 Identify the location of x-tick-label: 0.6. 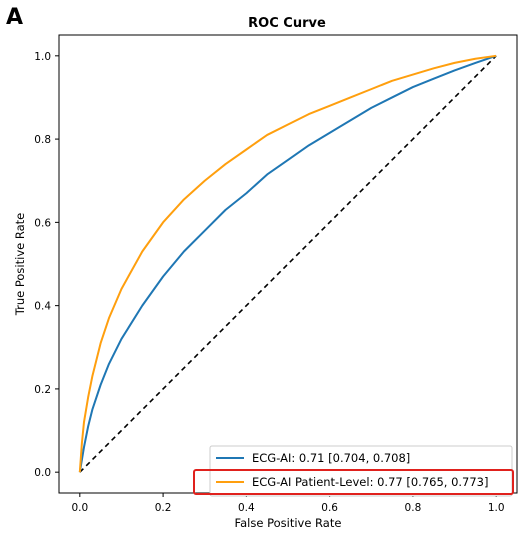
(329, 508).